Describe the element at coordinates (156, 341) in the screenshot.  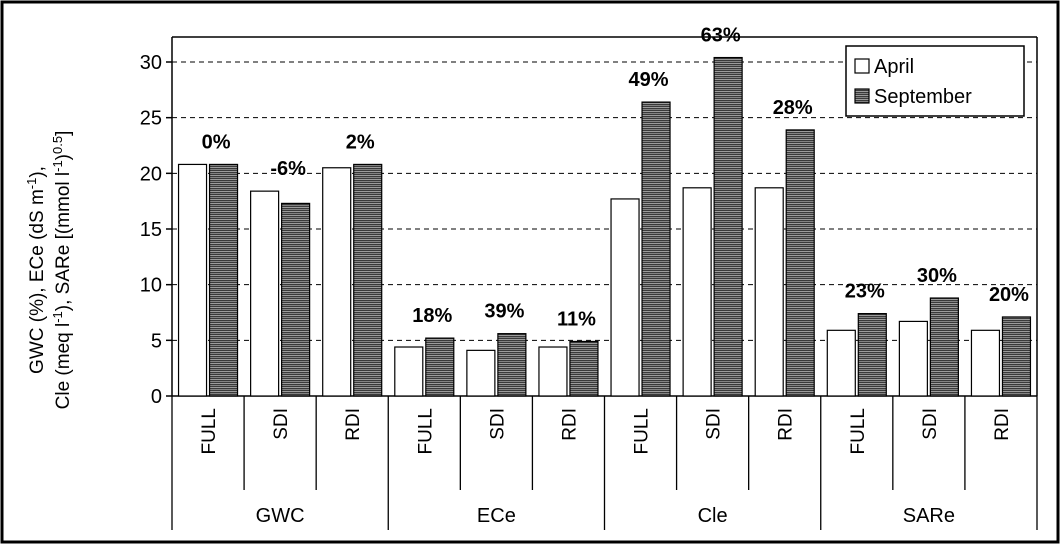
I see `y-tick-label: 5` at that location.